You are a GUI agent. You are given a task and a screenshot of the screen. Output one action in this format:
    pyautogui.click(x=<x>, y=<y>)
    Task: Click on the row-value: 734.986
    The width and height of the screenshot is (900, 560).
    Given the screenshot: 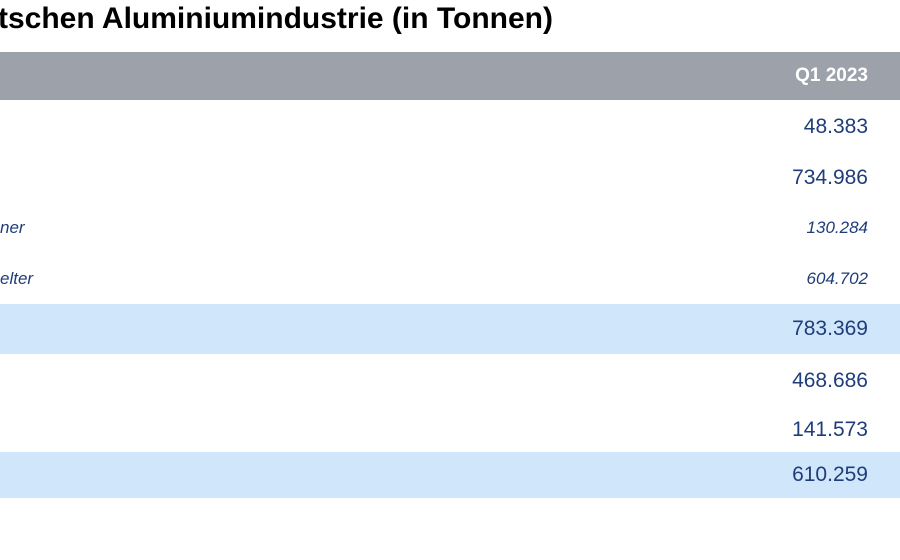 What is the action you would take?
    pyautogui.click(x=830, y=177)
    